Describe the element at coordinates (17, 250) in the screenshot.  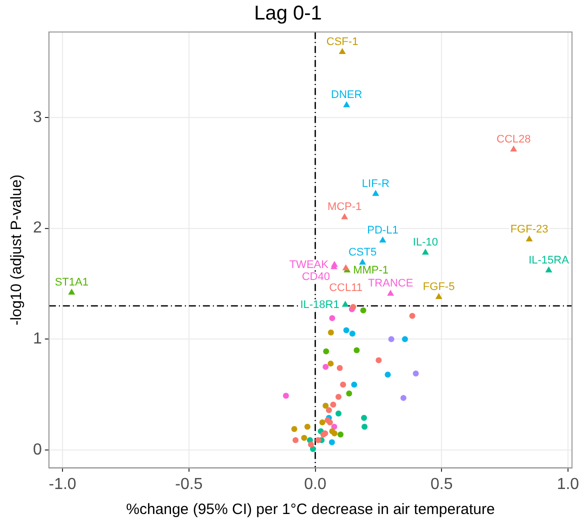
I see `y-axis-title: -log10 (adjust P-value)` at that location.